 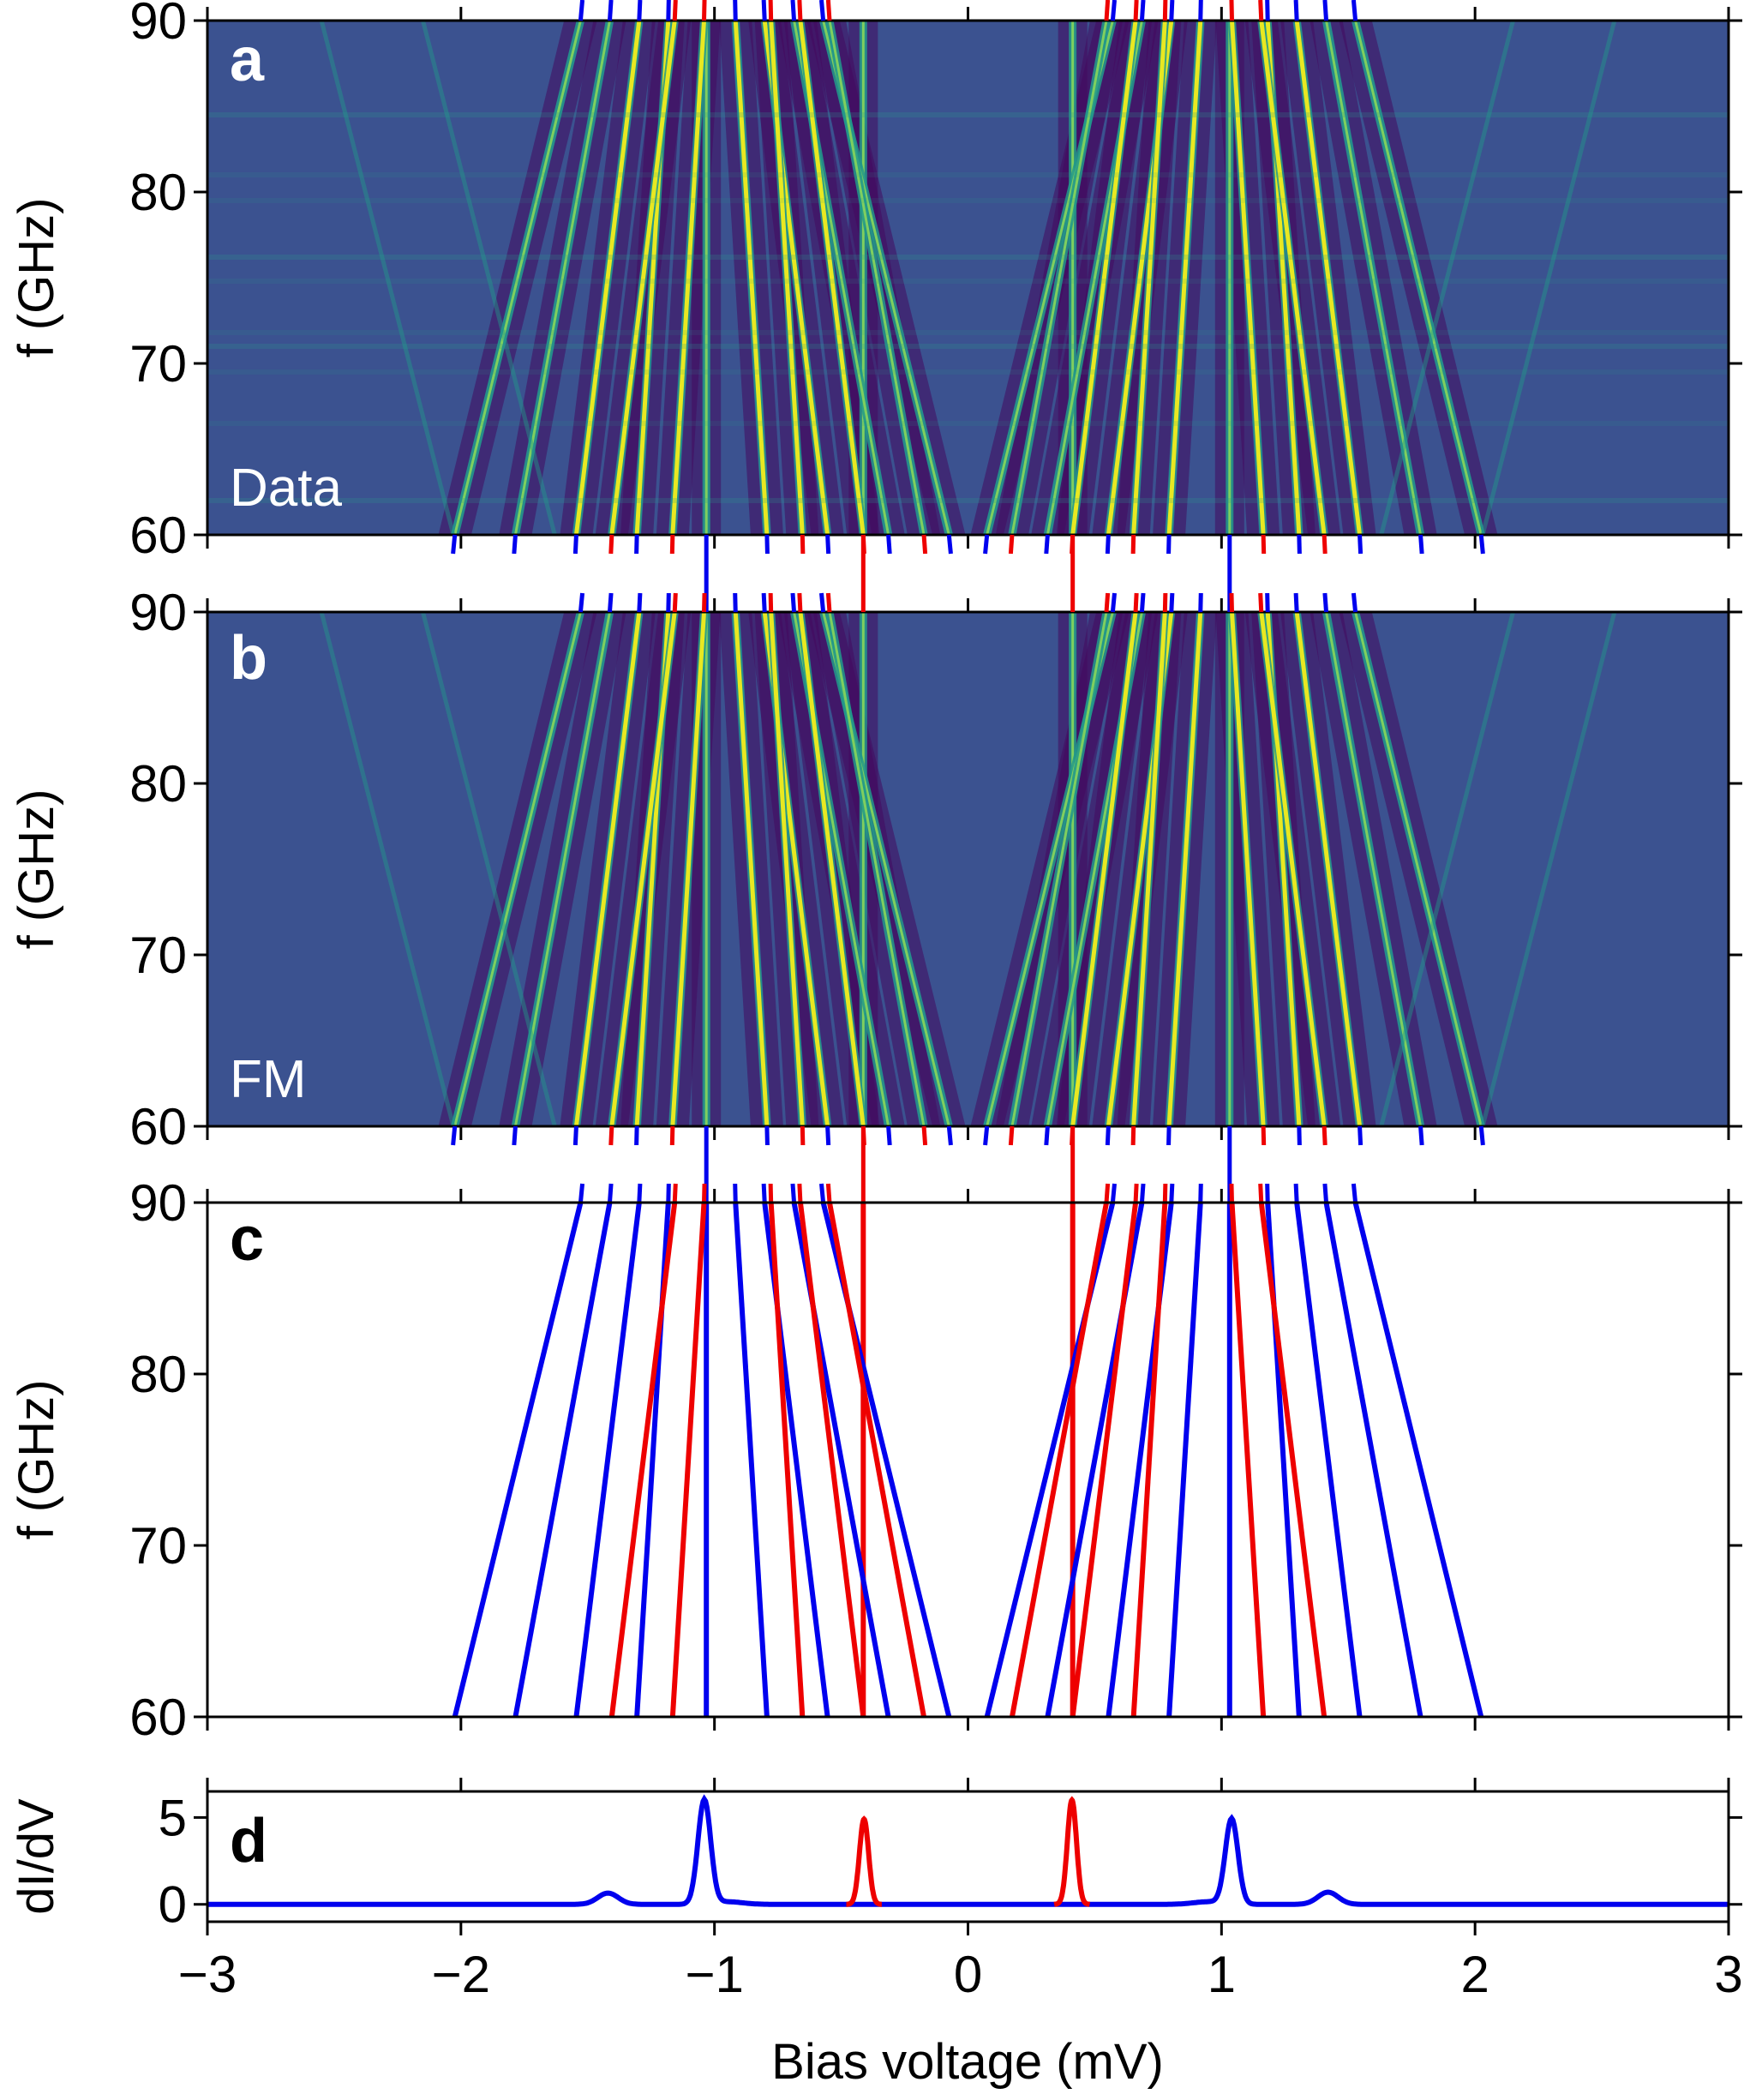 I want to click on x-tick-label: 0, so click(x=968, y=1974).